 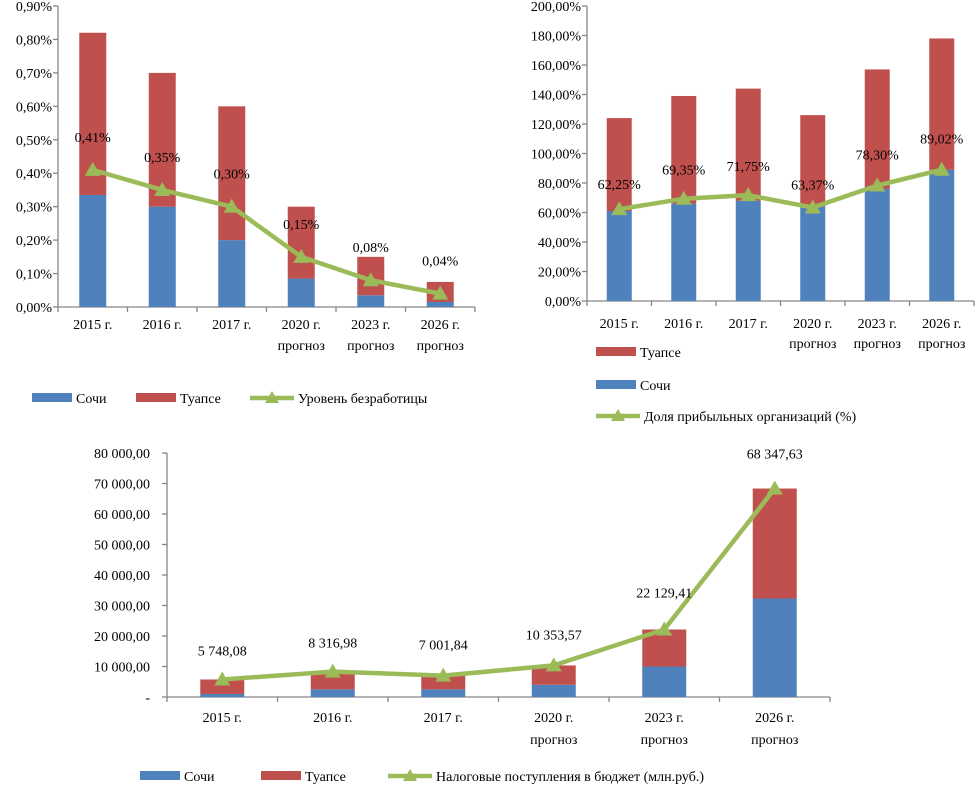 I want to click on data-label: 8 316,98, so click(x=332, y=644).